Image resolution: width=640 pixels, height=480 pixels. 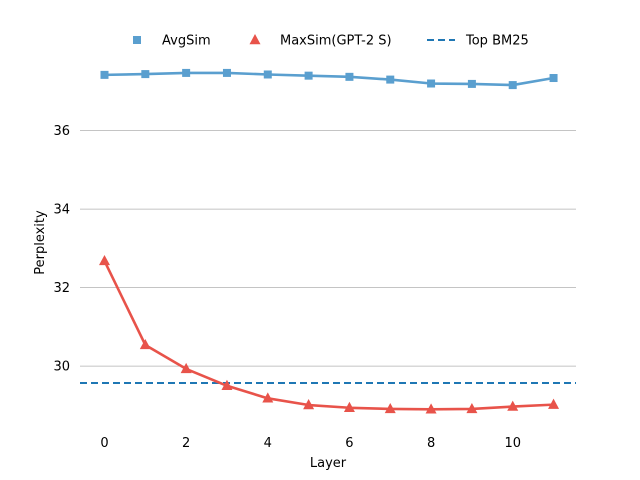 I want to click on x-tick-label: 0, so click(x=104, y=443).